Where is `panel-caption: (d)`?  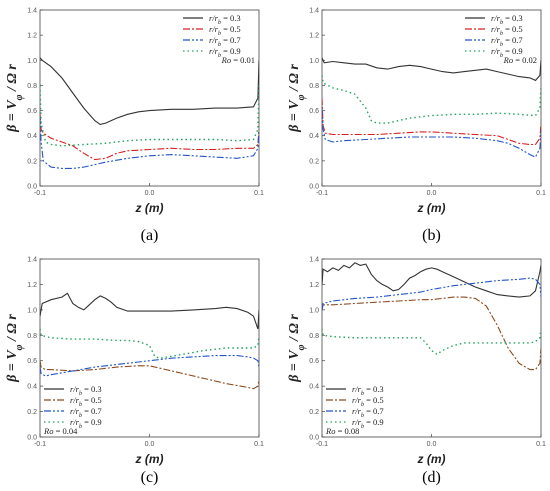
panel-caption: (d) is located at coordinates (431, 477).